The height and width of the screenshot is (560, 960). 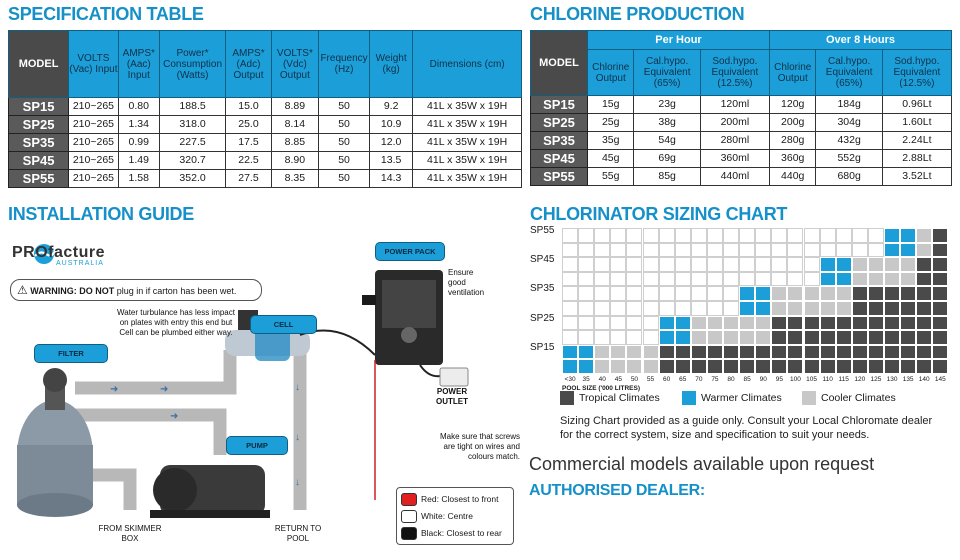 I want to click on chlorine-cell: 552g, so click(x=849, y=158).